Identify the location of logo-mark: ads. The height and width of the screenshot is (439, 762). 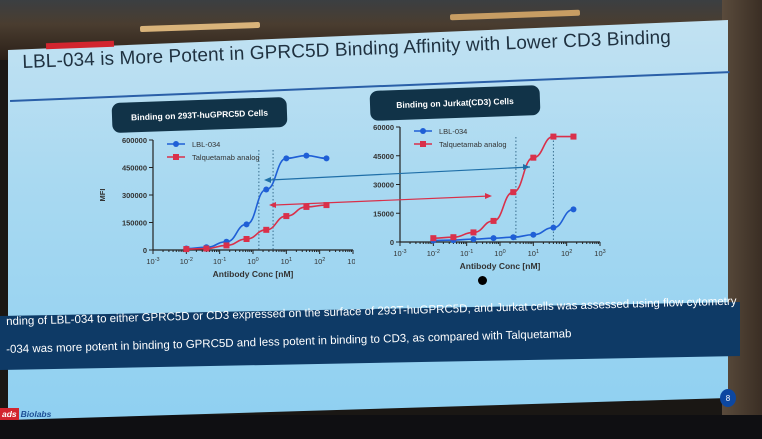
(9, 414).